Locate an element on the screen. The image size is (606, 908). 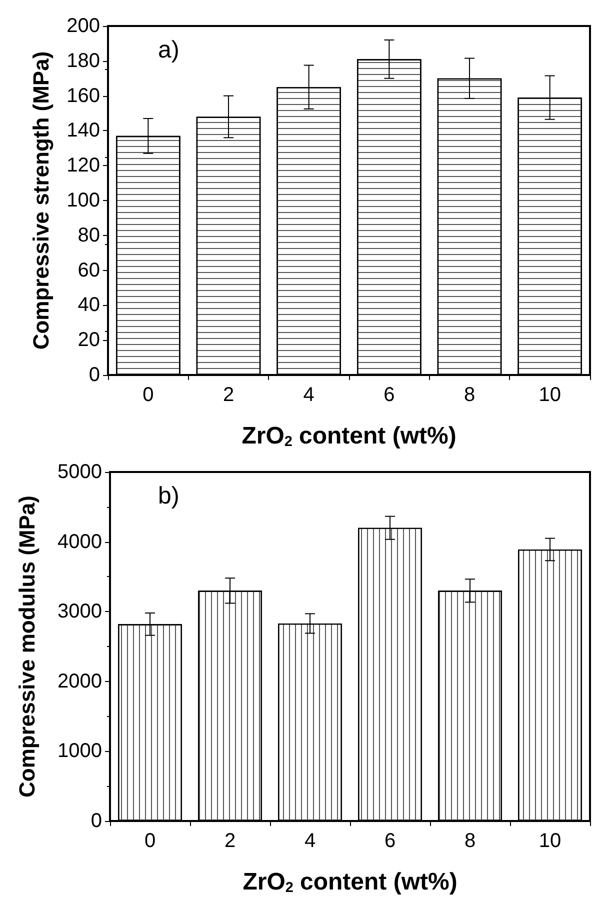
y-tick-label: 180 is located at coordinates (83, 61).